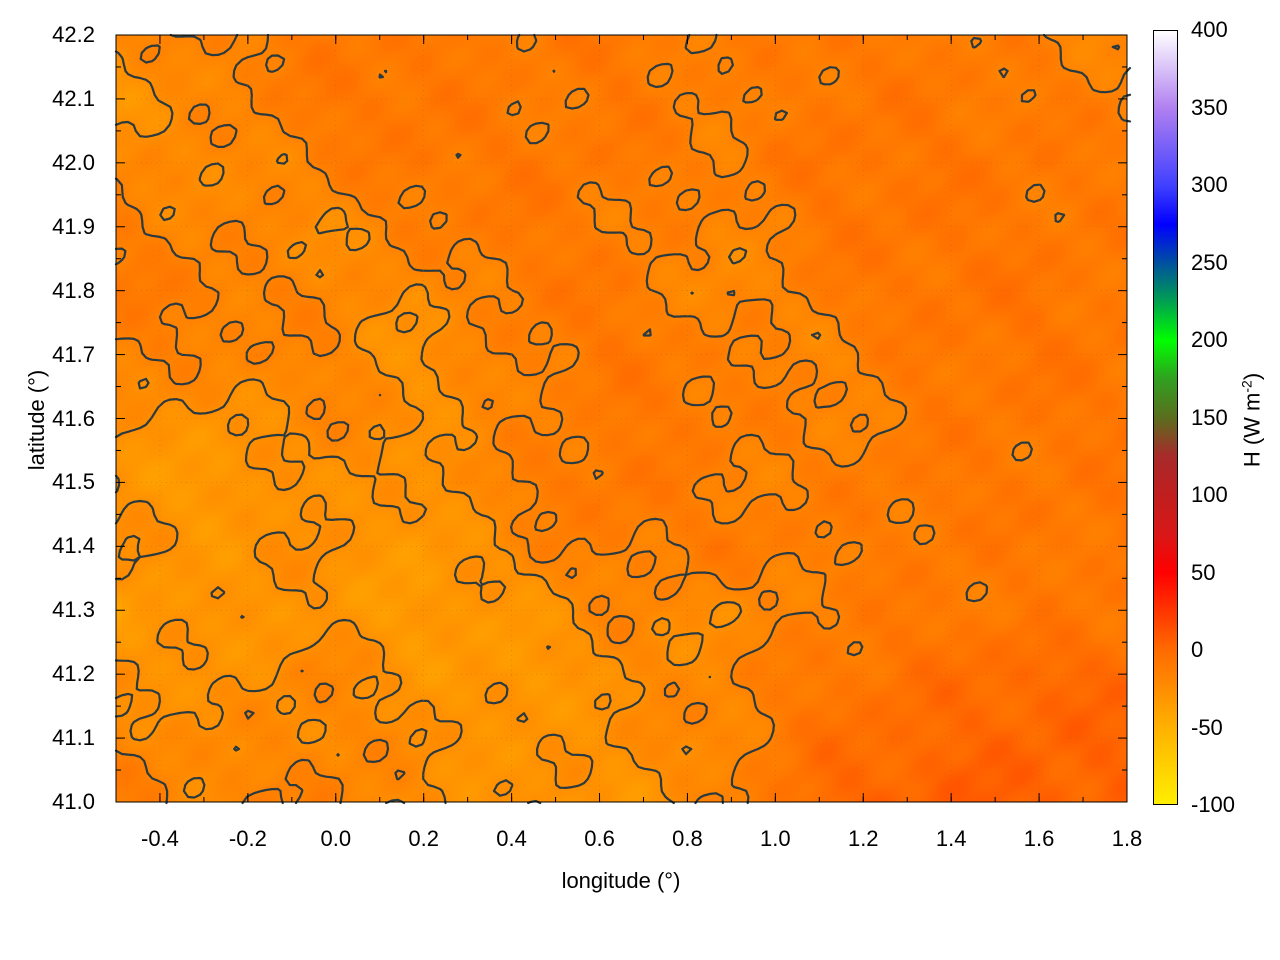 The image size is (1280, 960). What do you see at coordinates (1209, 107) in the screenshot?
I see `colorbar-tick-label: 350` at bounding box center [1209, 107].